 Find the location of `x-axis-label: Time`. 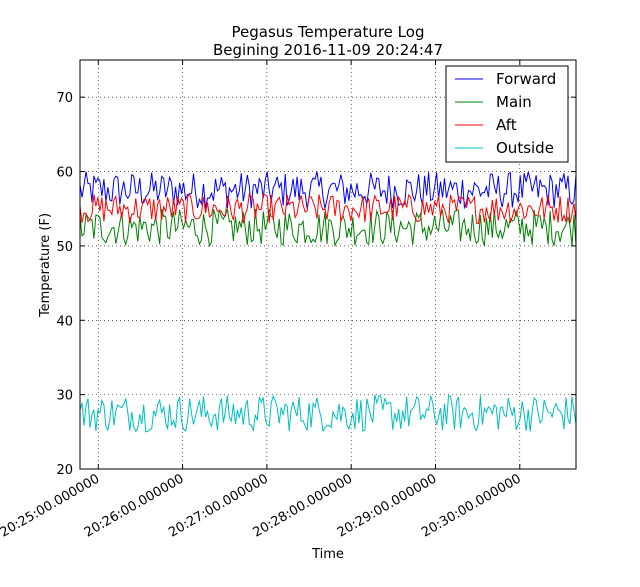

x-axis-label: Time is located at coordinates (327, 554).